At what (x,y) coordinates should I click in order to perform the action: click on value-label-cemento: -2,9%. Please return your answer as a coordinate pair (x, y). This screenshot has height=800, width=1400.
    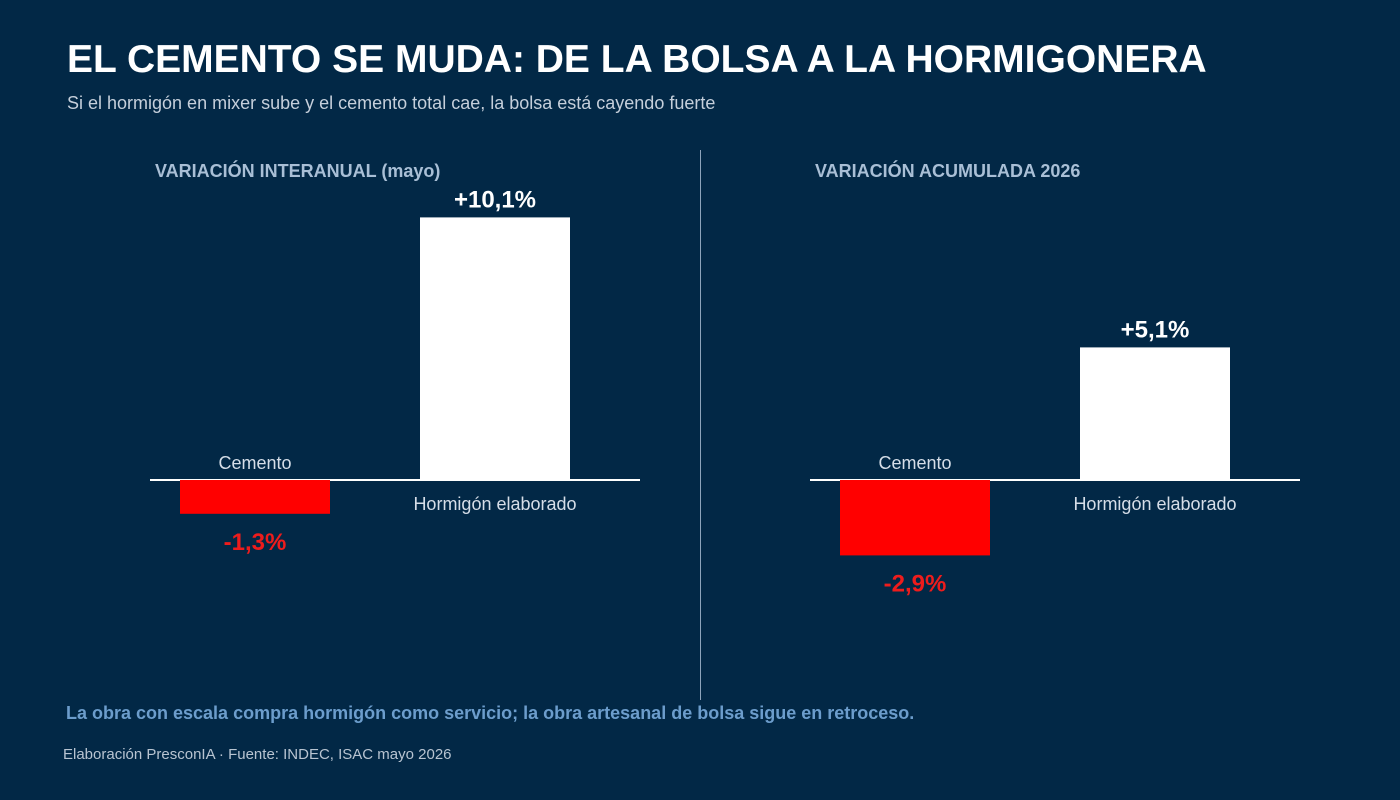
    Looking at the image, I should click on (915, 583).